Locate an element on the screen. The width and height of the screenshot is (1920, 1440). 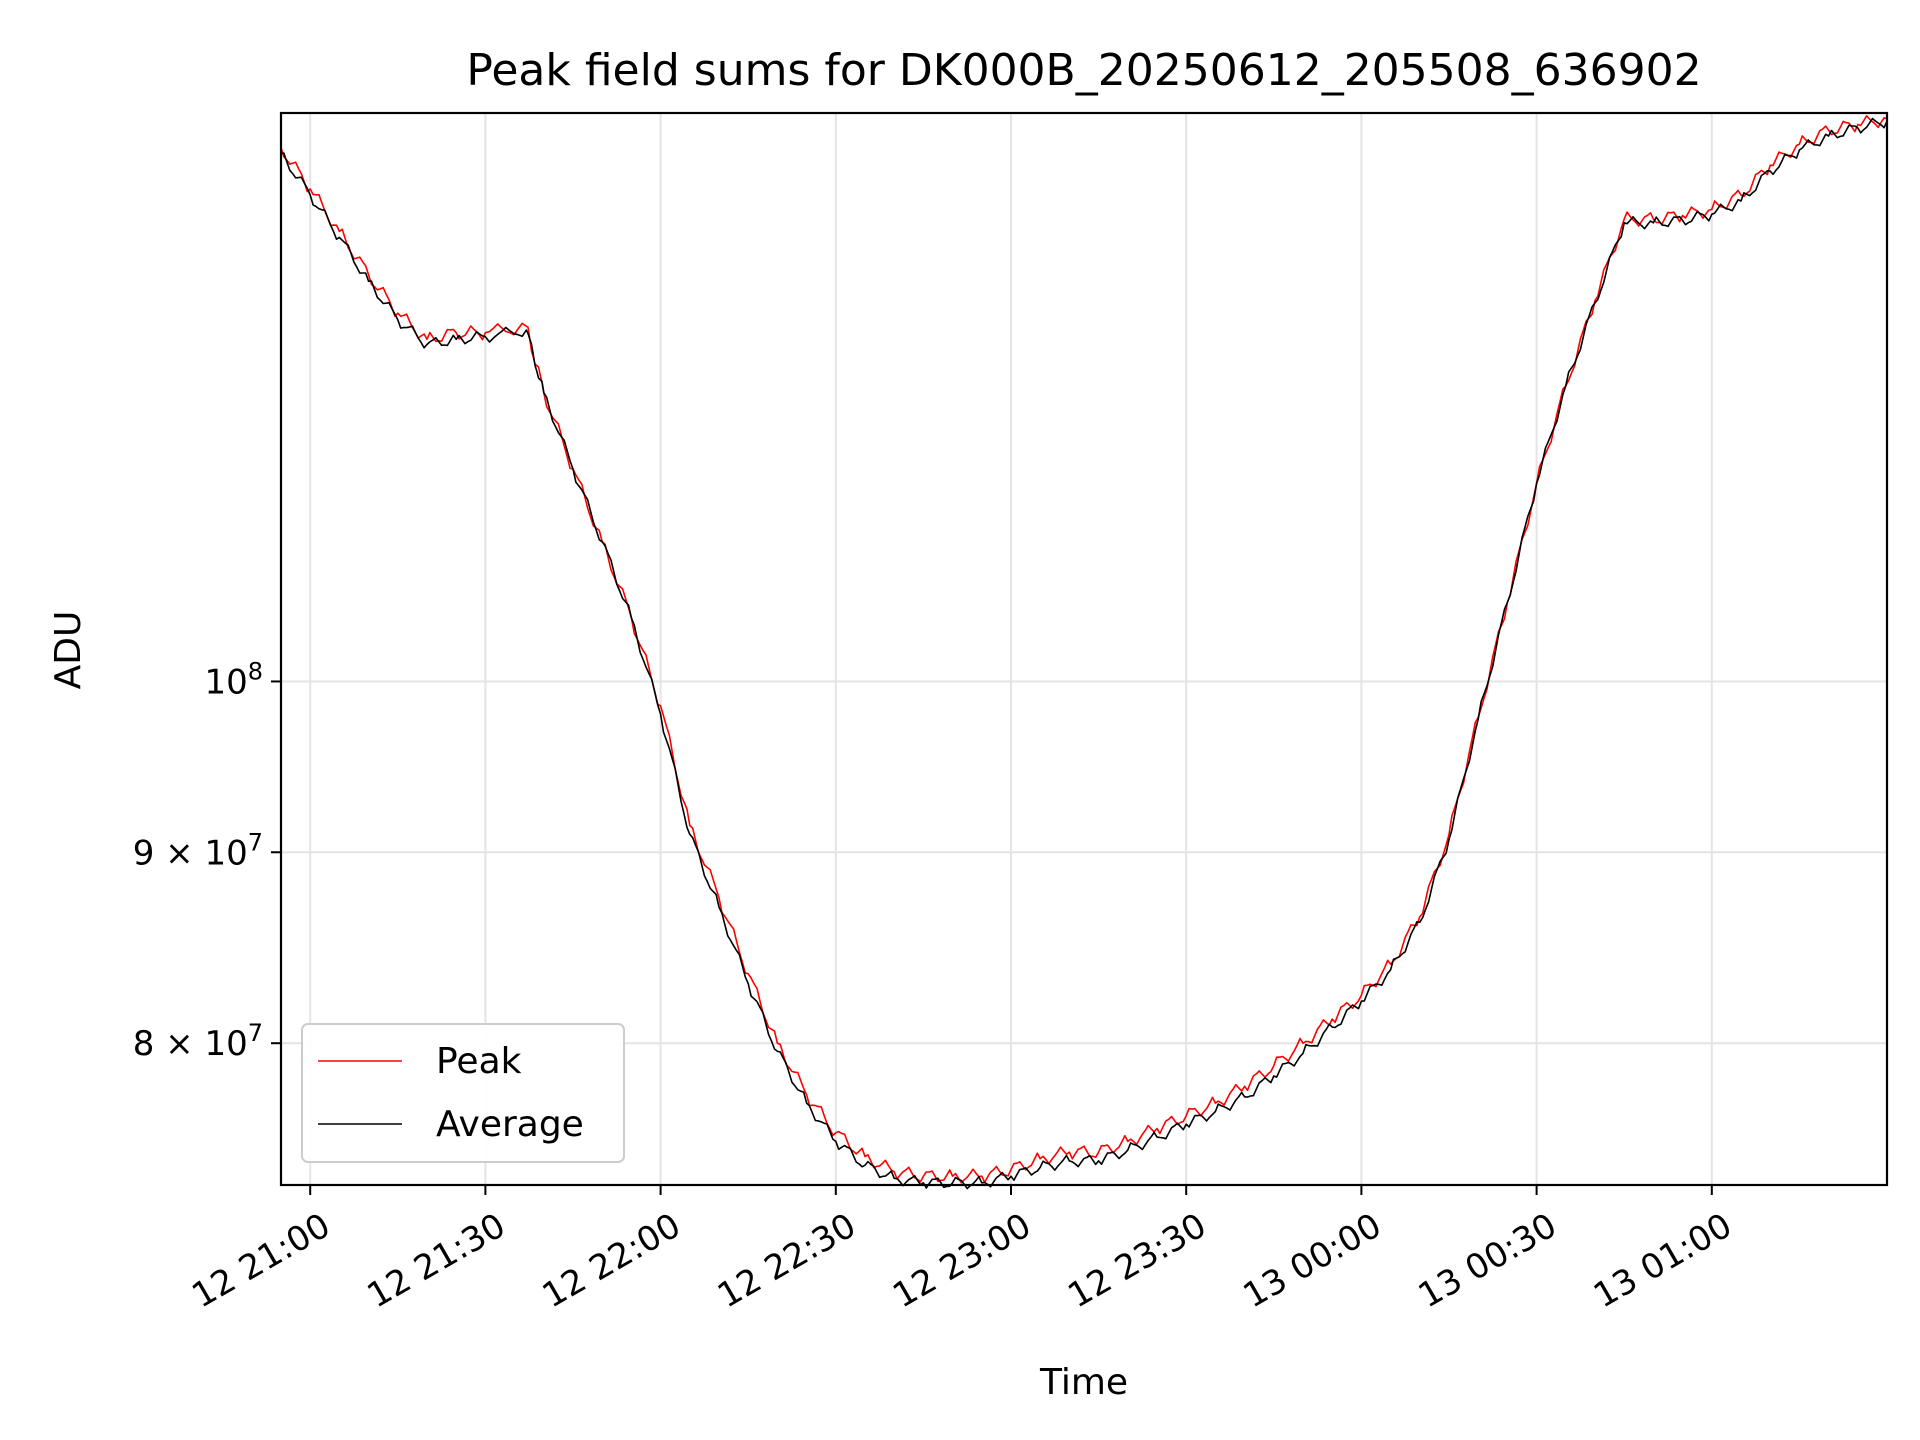
x-tick-label: 12 22:30 is located at coordinates (787, 1261).